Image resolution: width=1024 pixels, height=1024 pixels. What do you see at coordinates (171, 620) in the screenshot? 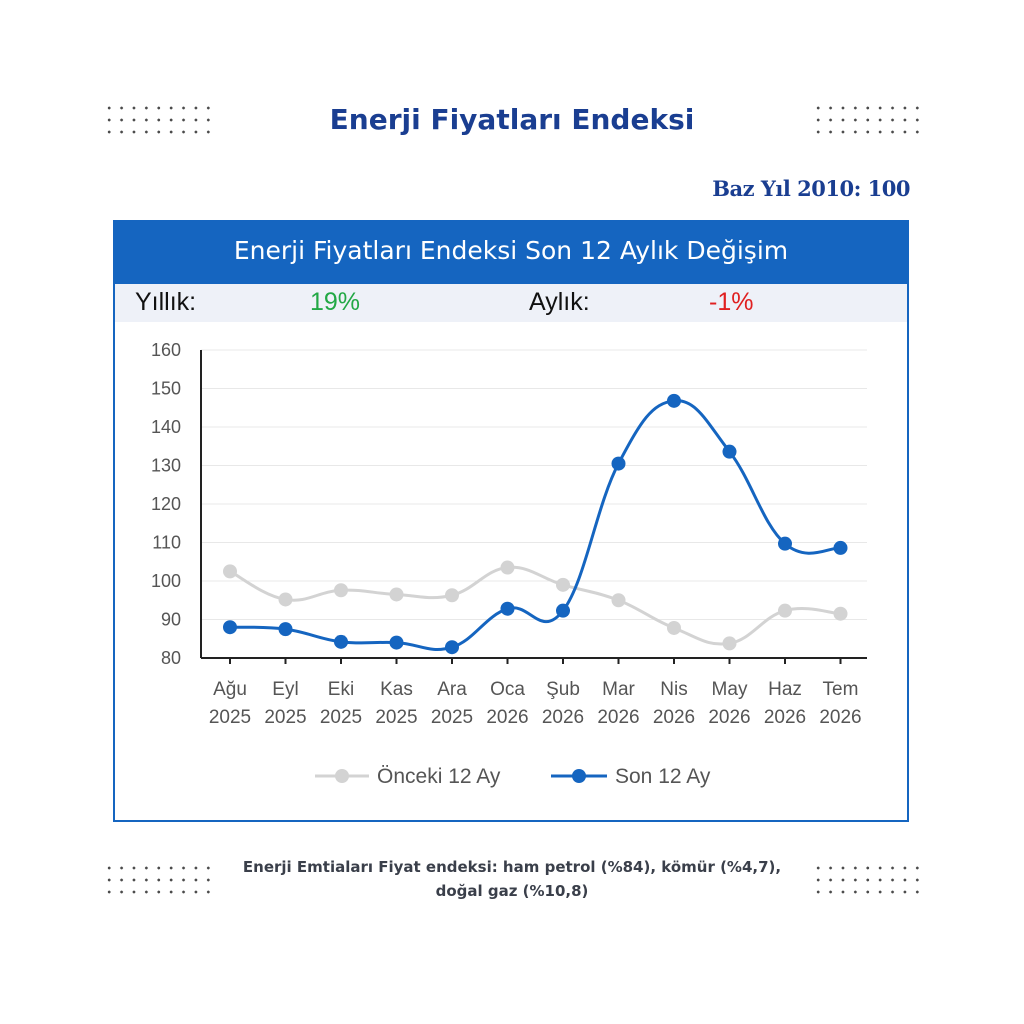
I see `y-tick-label: 90` at bounding box center [171, 620].